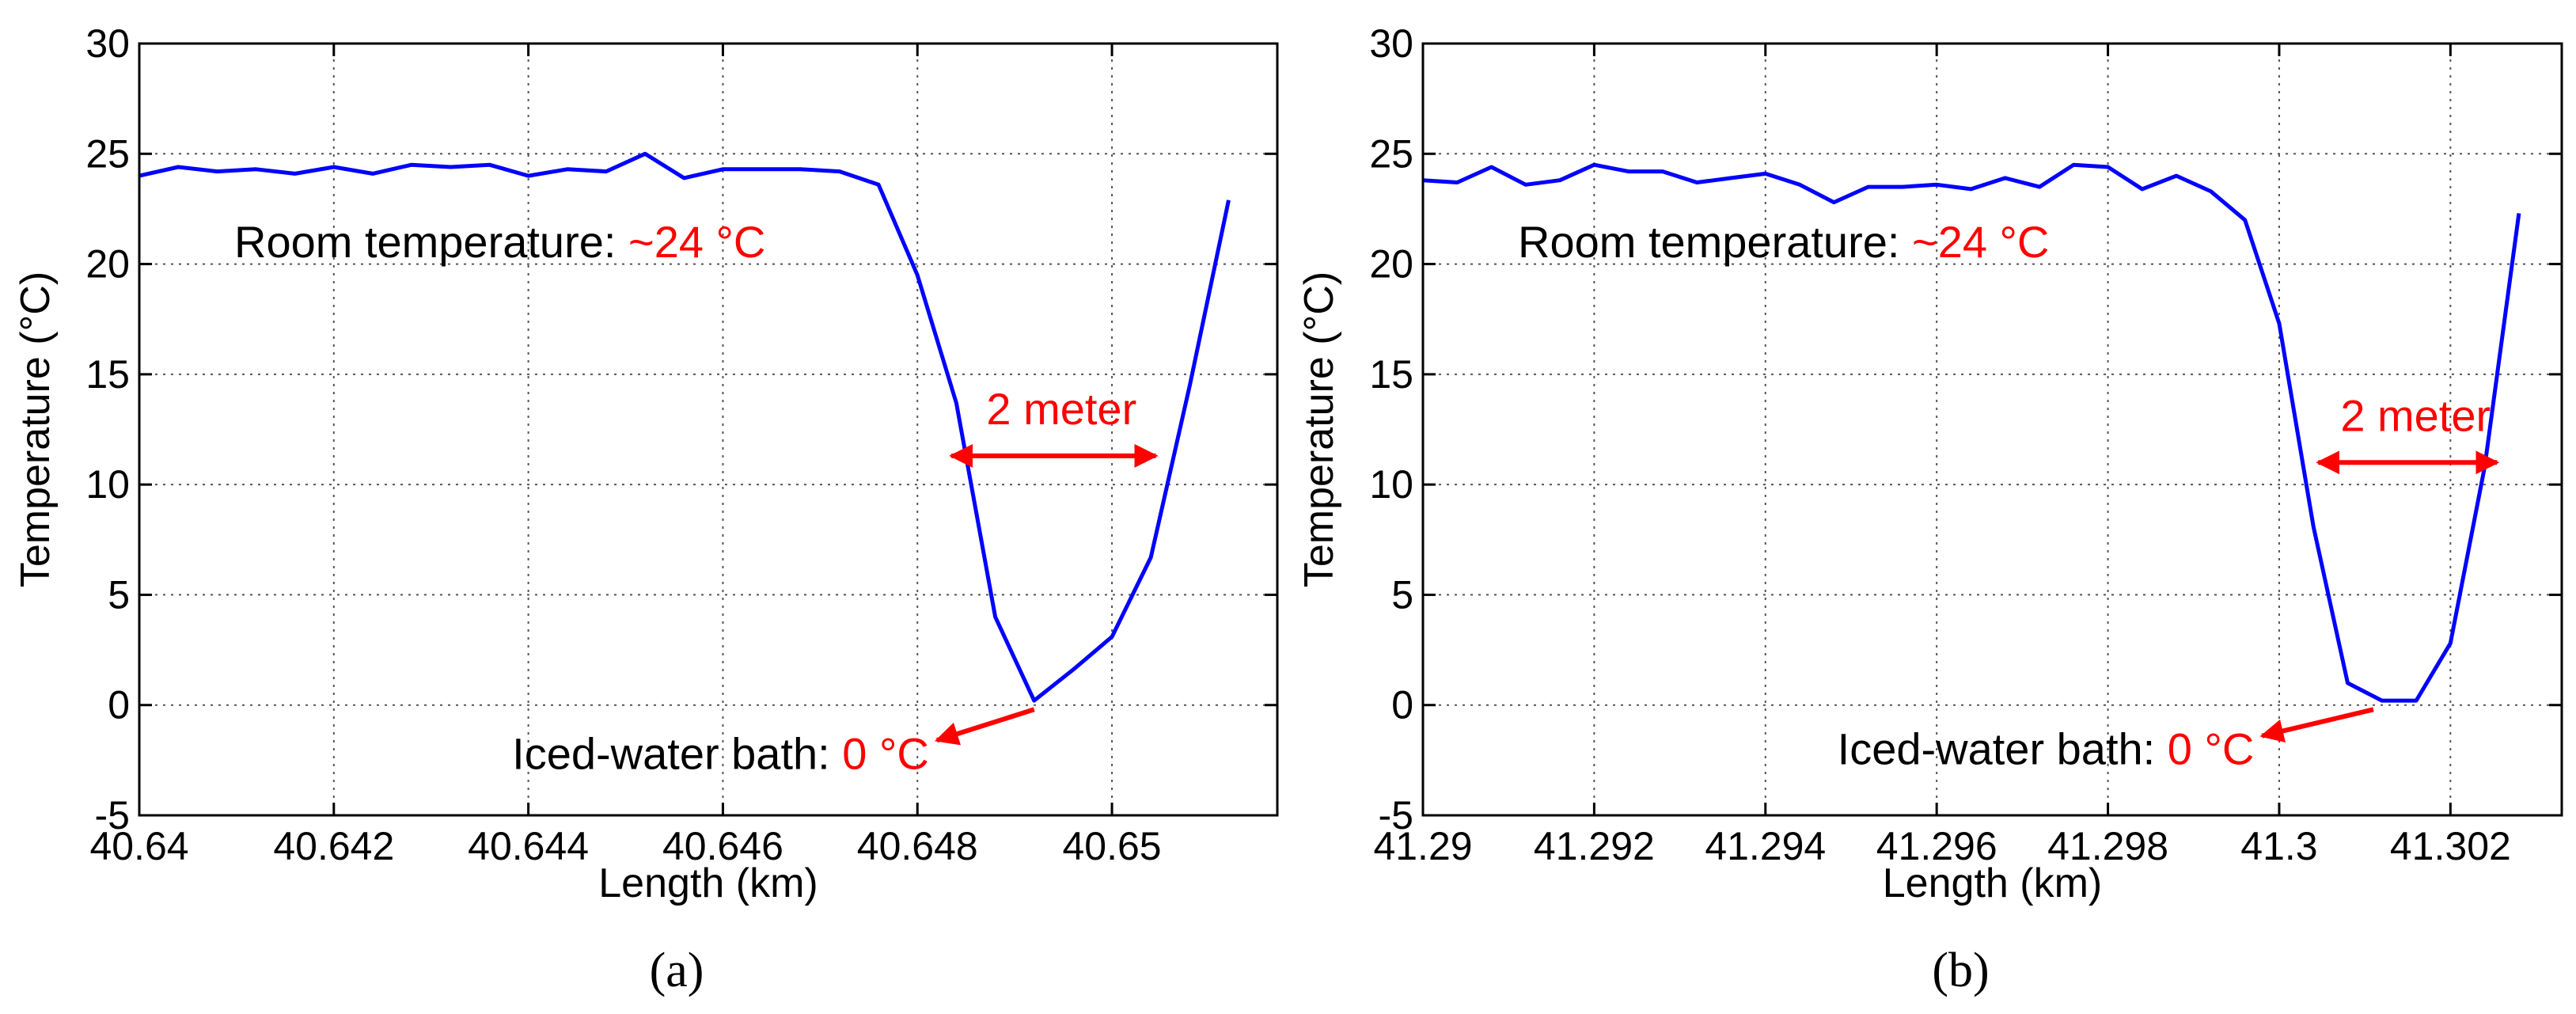 The image size is (2576, 1014). I want to click on x-tick-label: 40.642, so click(333, 846).